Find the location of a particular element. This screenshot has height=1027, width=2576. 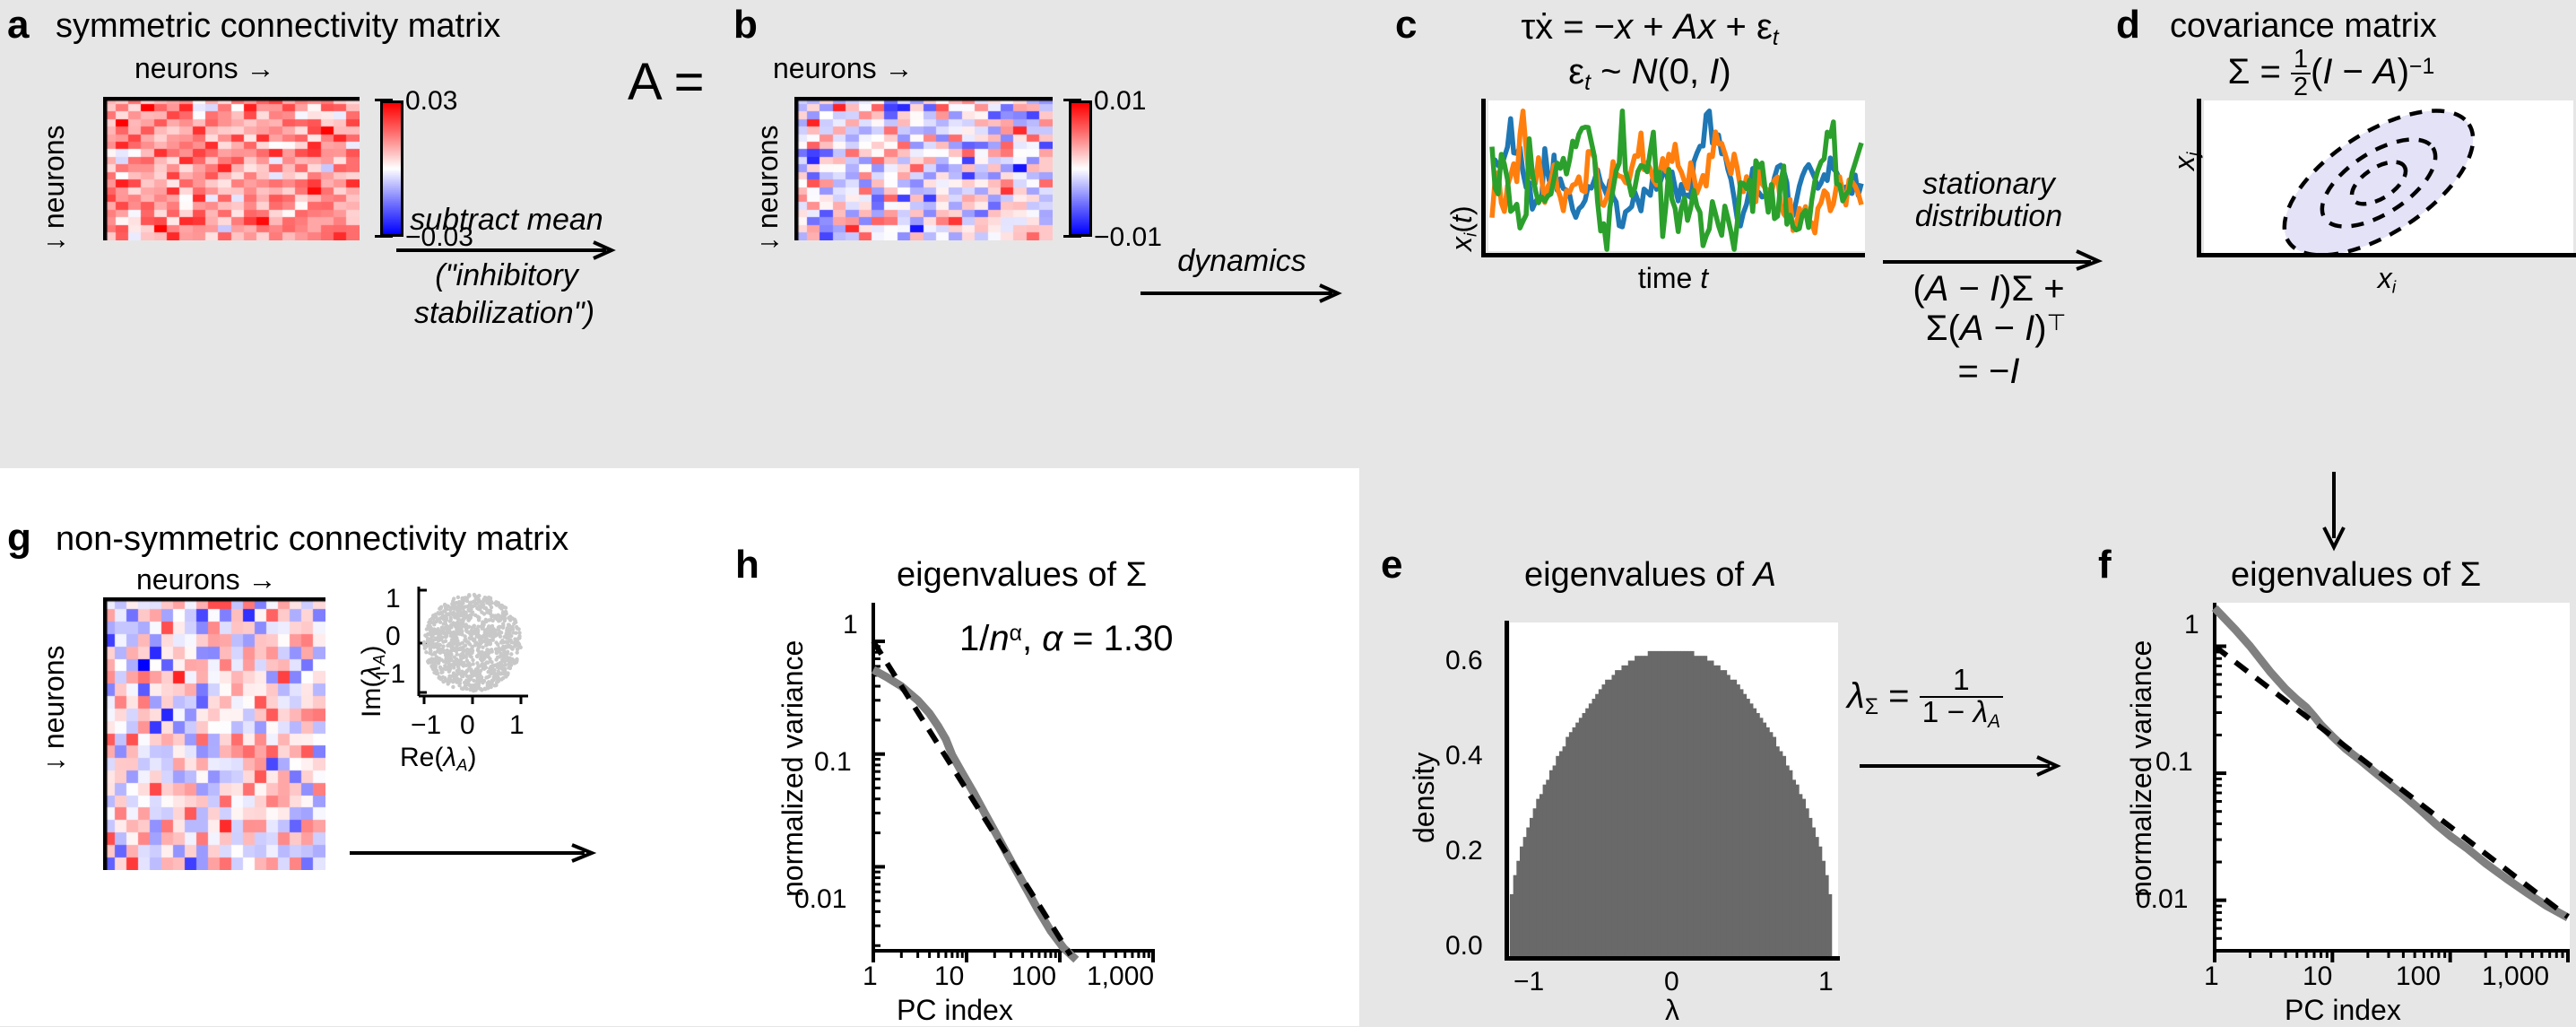

g-to-h-arrow is located at coordinates (474, 853).